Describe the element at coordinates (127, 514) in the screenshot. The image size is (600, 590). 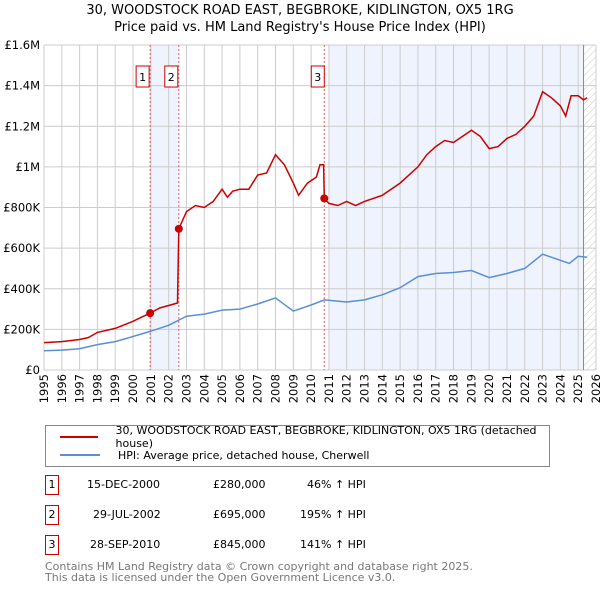
I see `sale-date: 29-JUL-2002` at that location.